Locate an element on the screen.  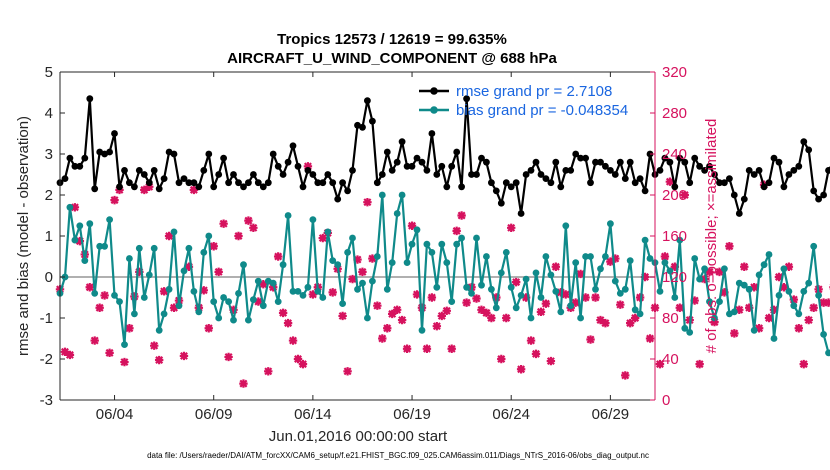
y-tick-label: 4 is located at coordinates (49, 113).